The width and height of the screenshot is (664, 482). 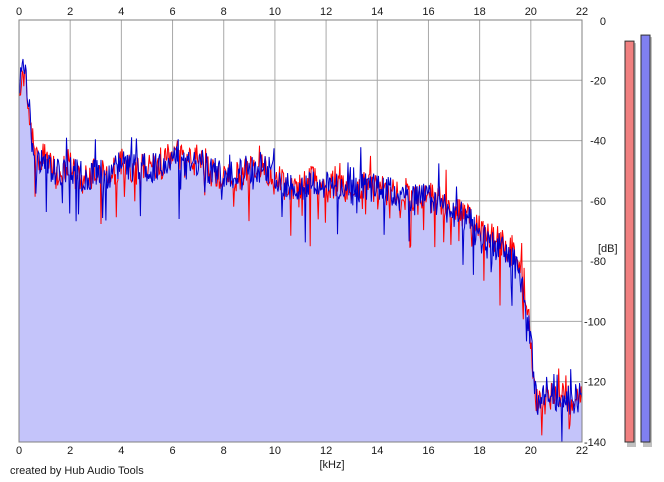 What do you see at coordinates (326, 12) in the screenshot?
I see `x-tick-label-top: 12` at bounding box center [326, 12].